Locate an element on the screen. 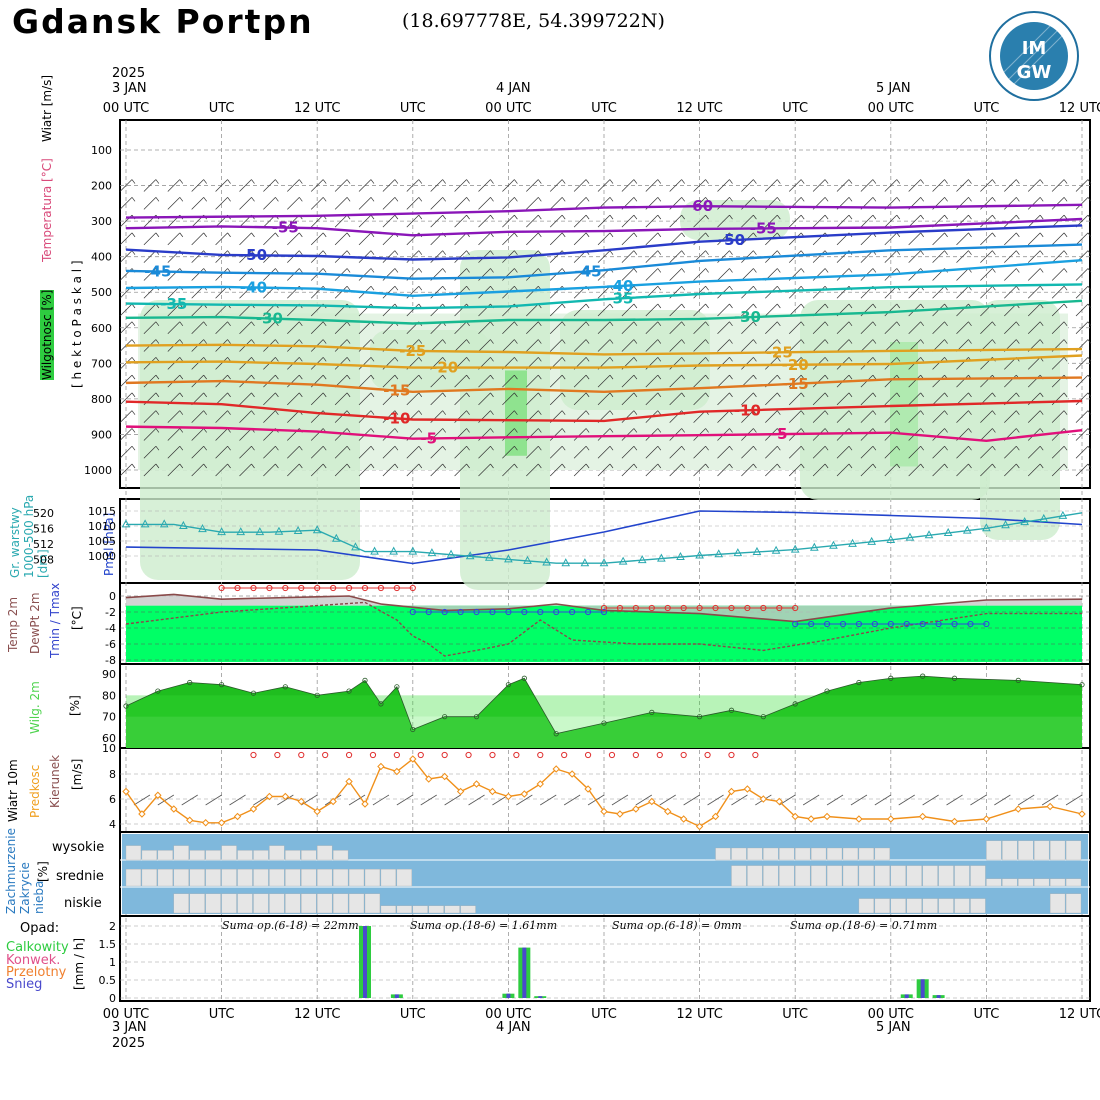 This screenshot has height=1100, width=1100. isotherm-label: -40 is located at coordinates (619, 286).